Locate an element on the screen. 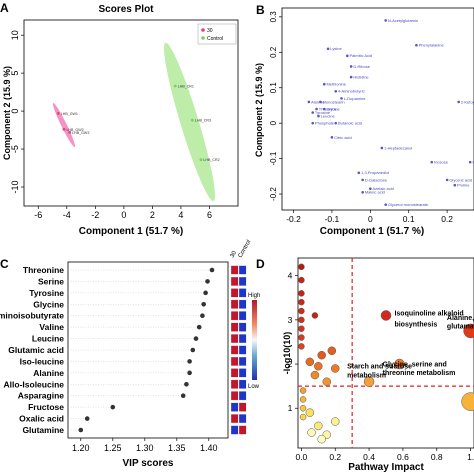  y-tick-label: 0.3 is located at coordinates (273, 17).